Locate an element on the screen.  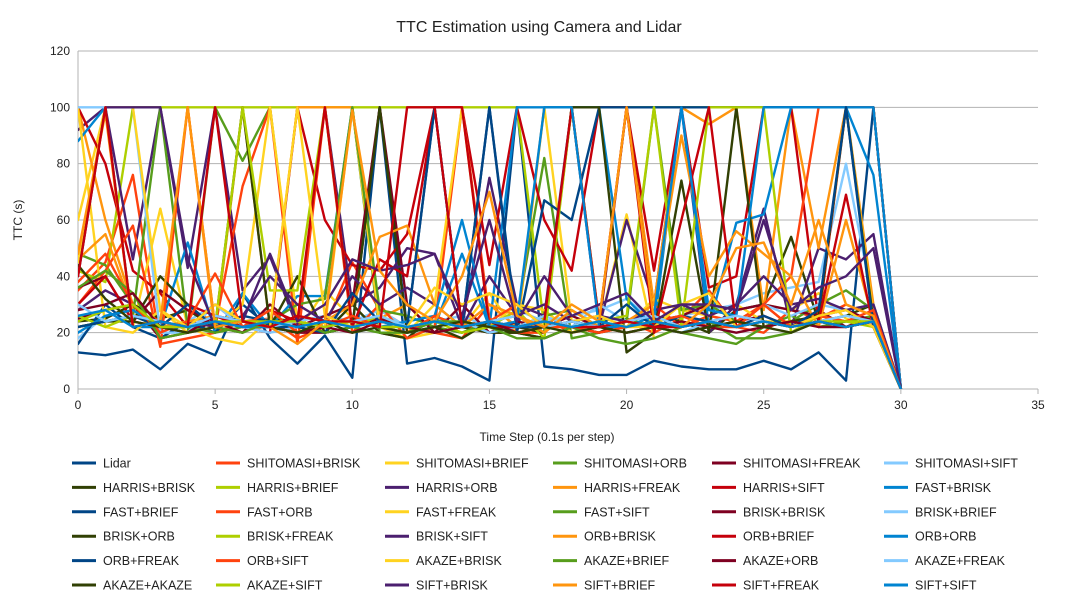
legend-entry: HARRIS+BRISK is located at coordinates (134, 488).